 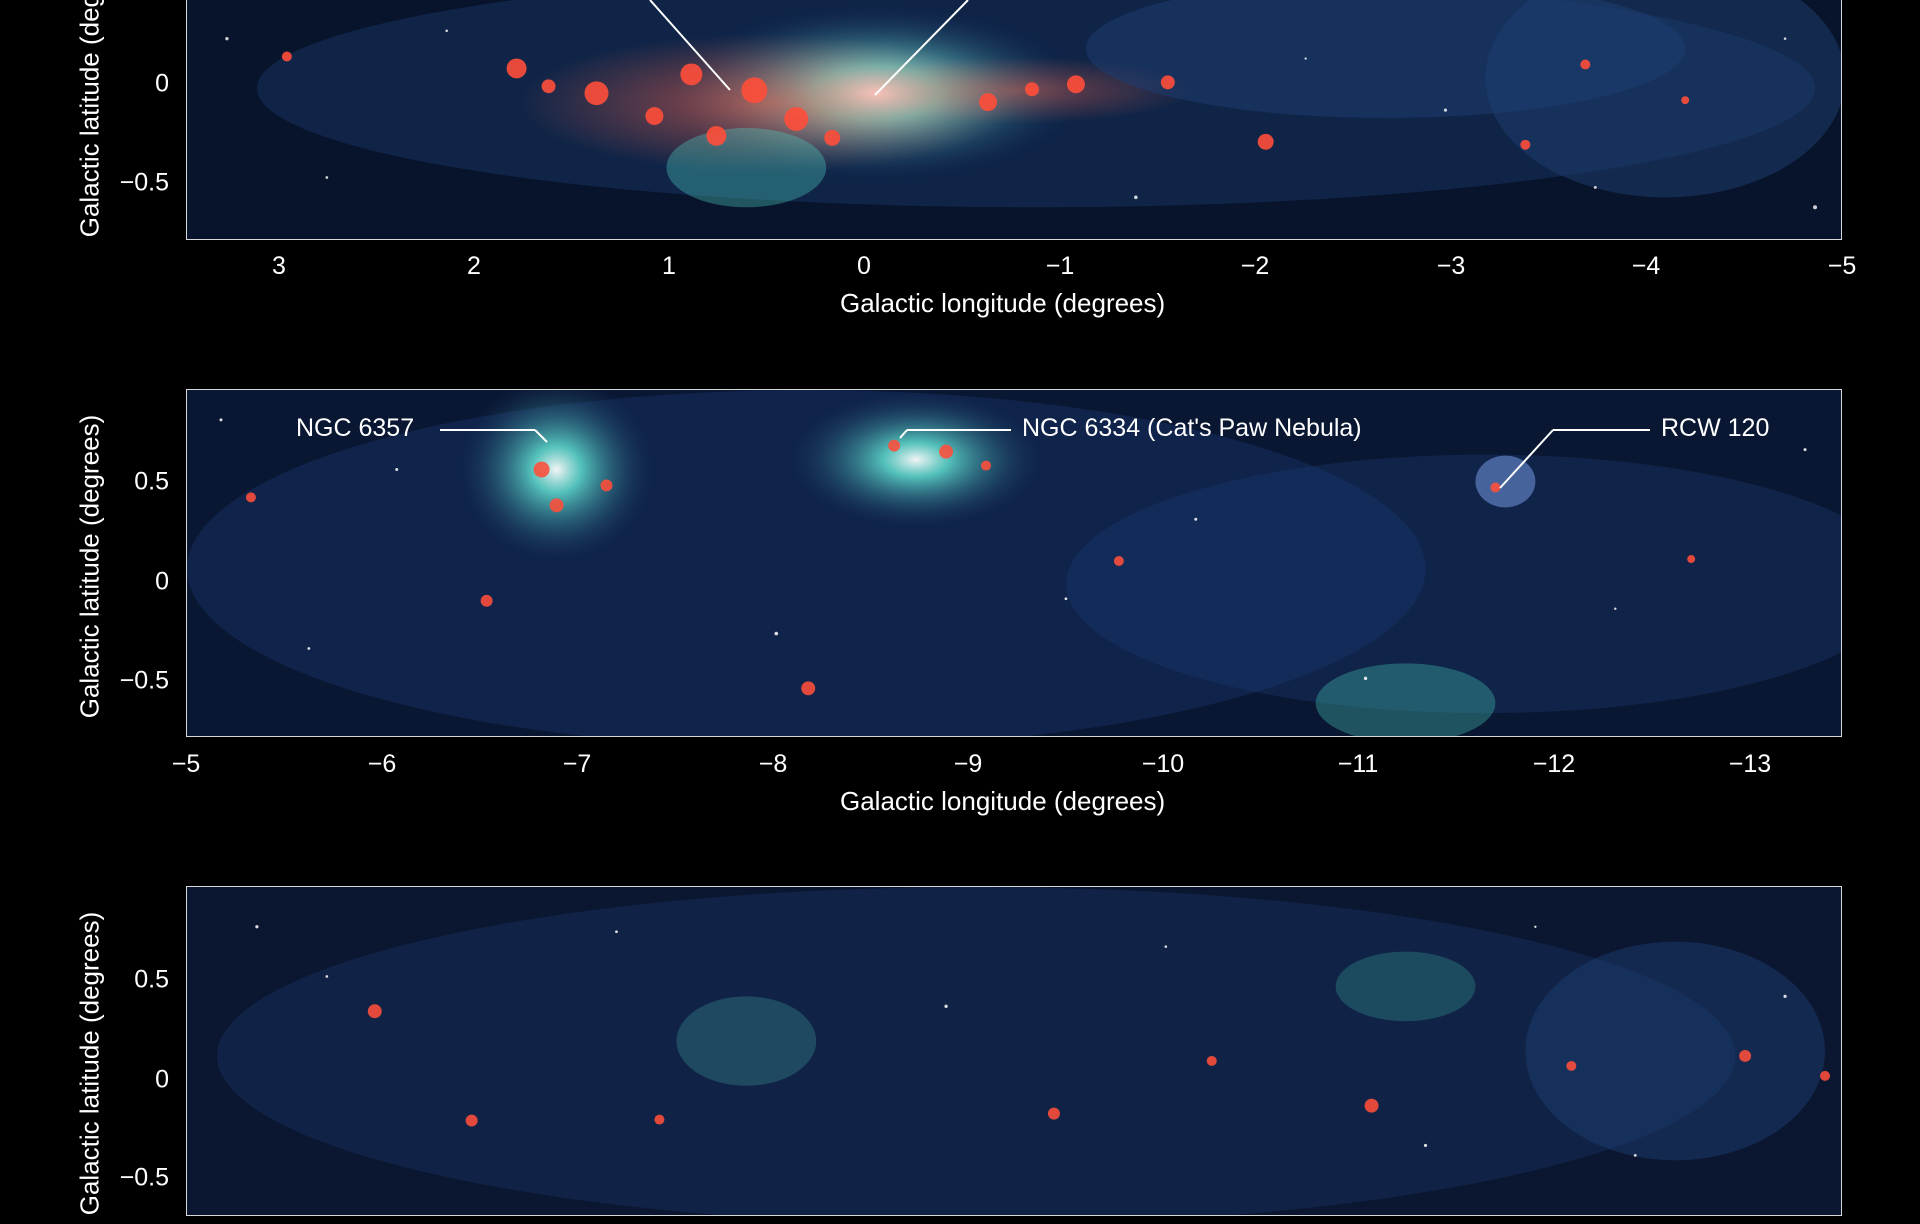 I want to click on y-axis-label-top: Galactic latitude (degrees), so click(x=89, y=119).